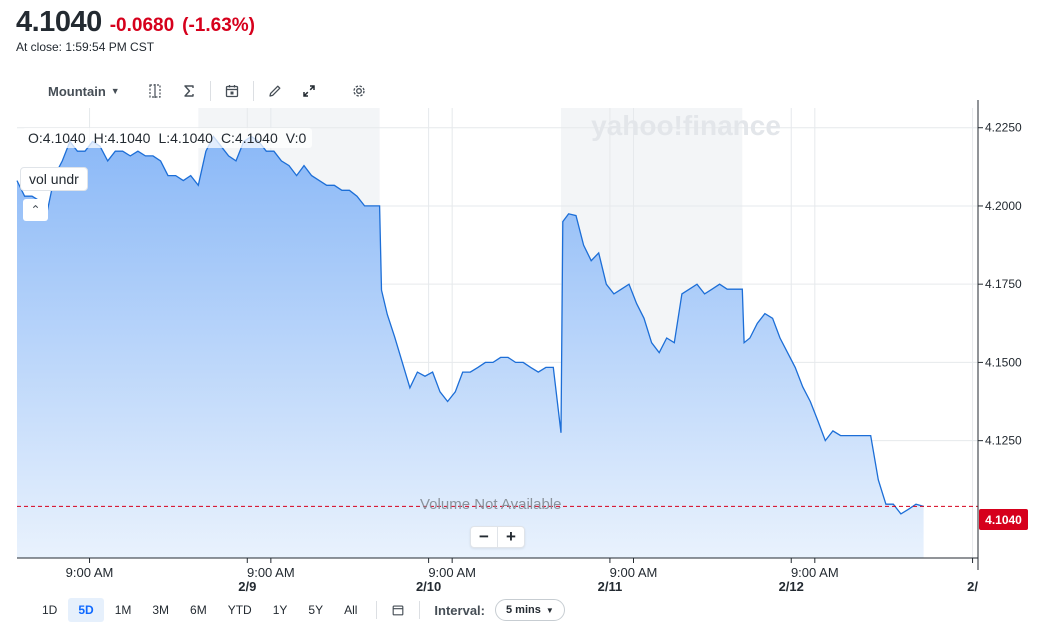  I want to click on yahoo-finance-watermark: yahoo!finance, so click(686, 125).